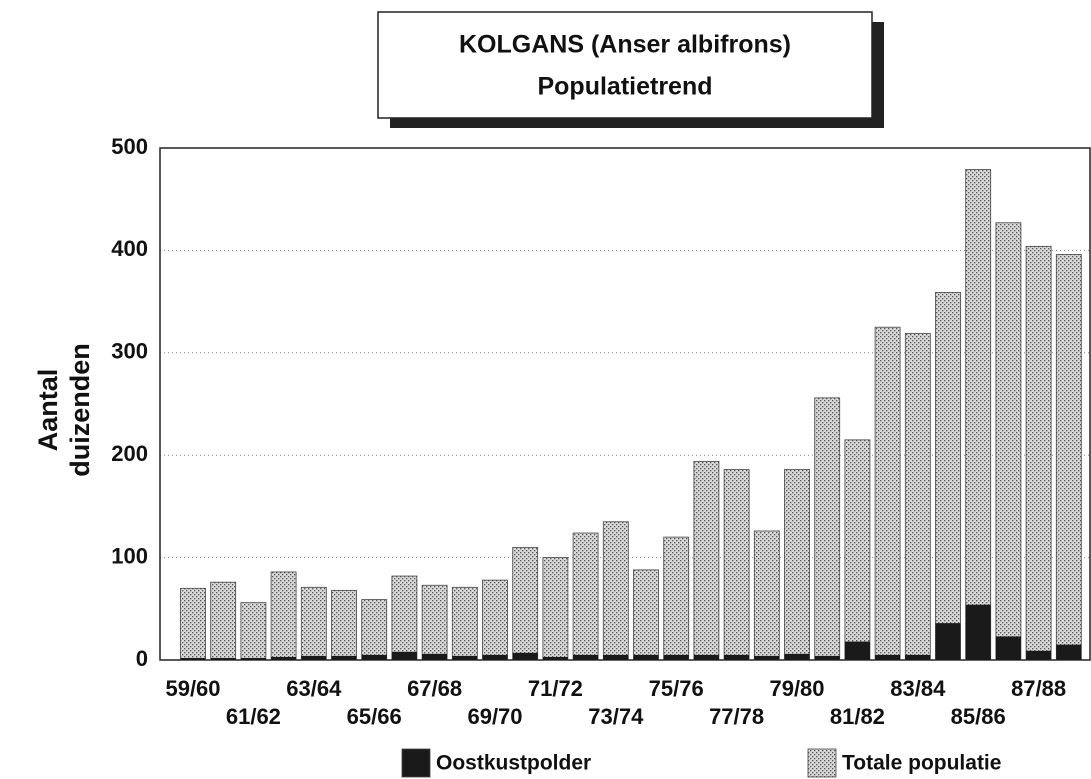  I want to click on y-tick-label: 200, so click(129, 453).